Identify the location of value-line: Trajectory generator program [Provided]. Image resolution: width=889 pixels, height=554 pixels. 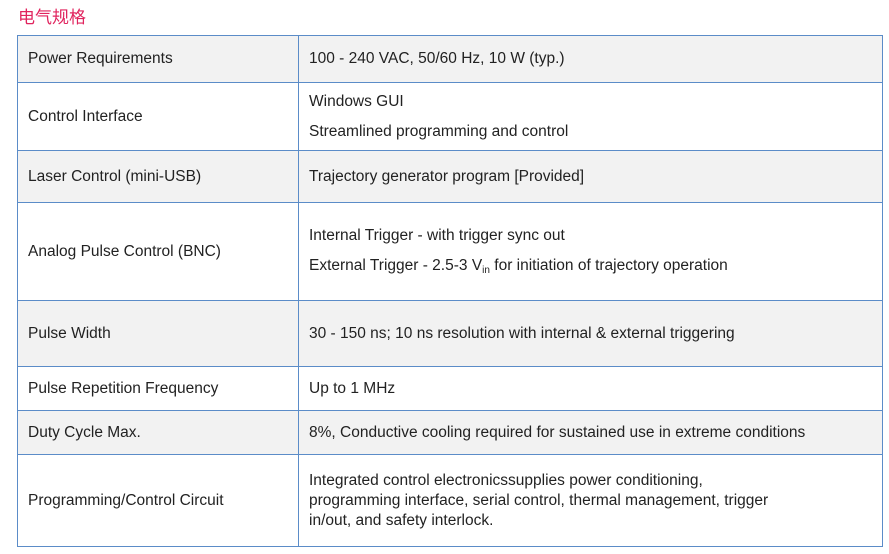
(447, 176).